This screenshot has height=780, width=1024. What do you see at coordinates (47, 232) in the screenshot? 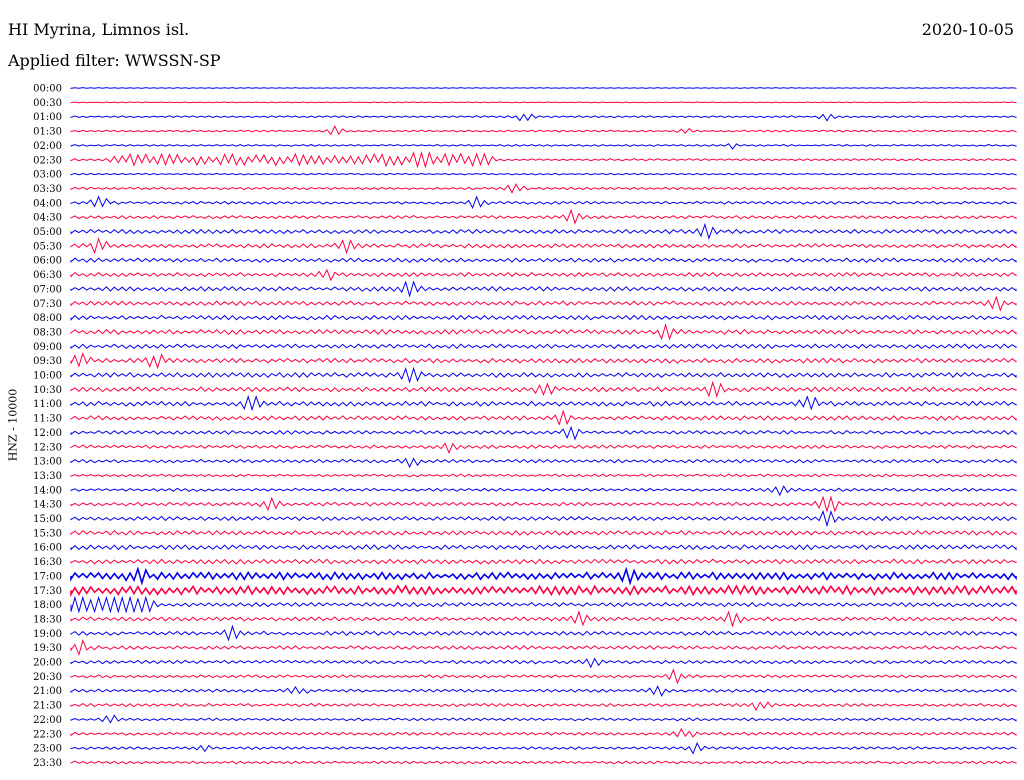
I see `time-tick-label: 05:00` at bounding box center [47, 232].